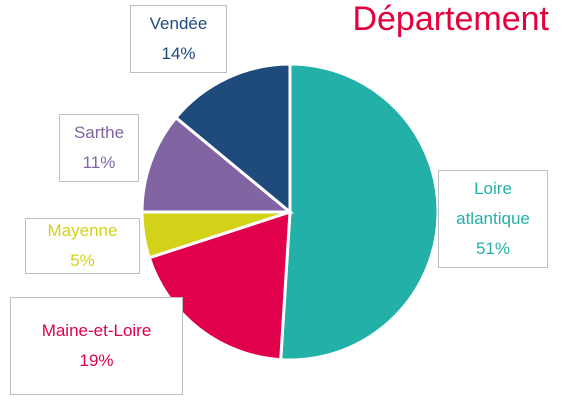 This screenshot has height=402, width=565. What do you see at coordinates (493, 203) in the screenshot?
I see `label-name: Loire atlantique` at bounding box center [493, 203].